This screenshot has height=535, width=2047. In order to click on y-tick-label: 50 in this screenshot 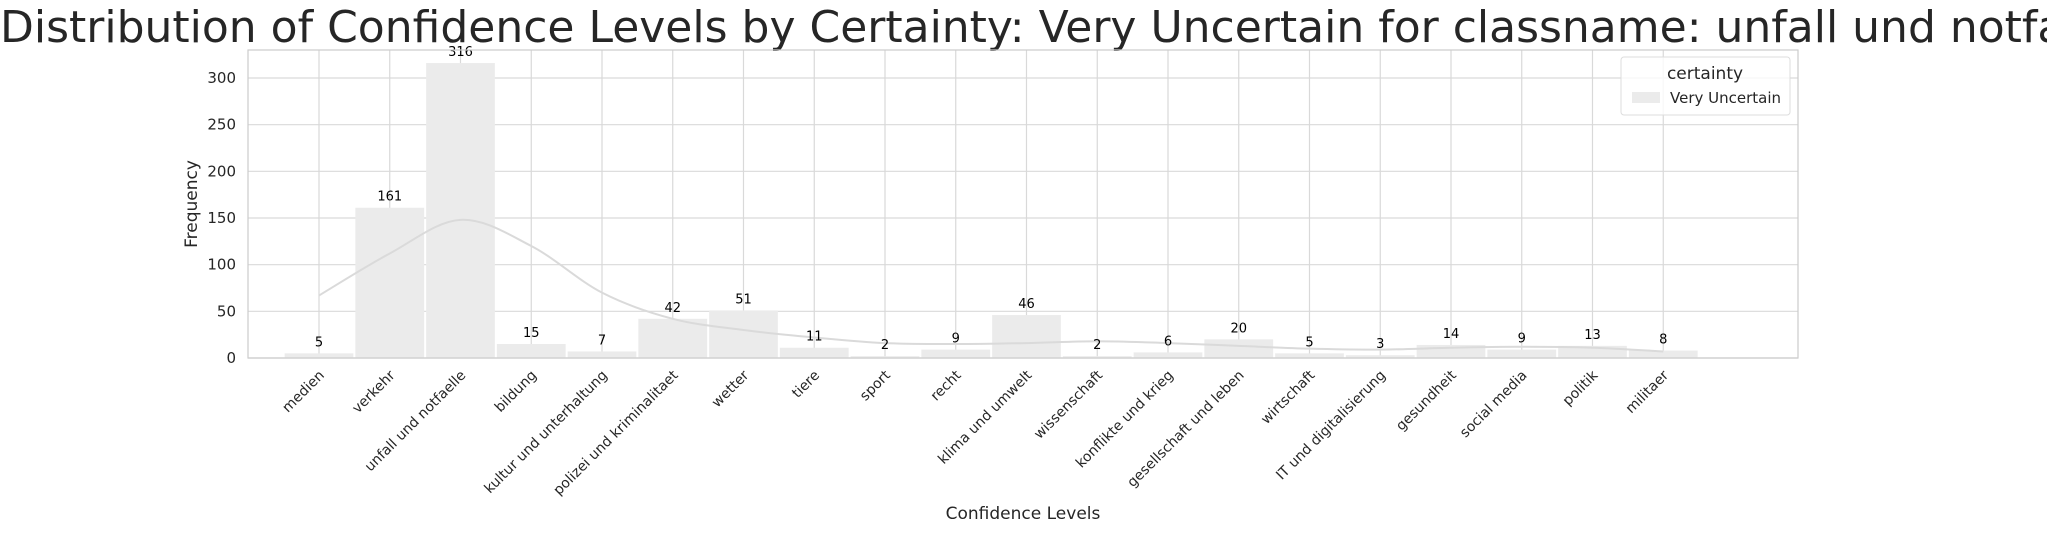, I will do `click(226, 311)`.